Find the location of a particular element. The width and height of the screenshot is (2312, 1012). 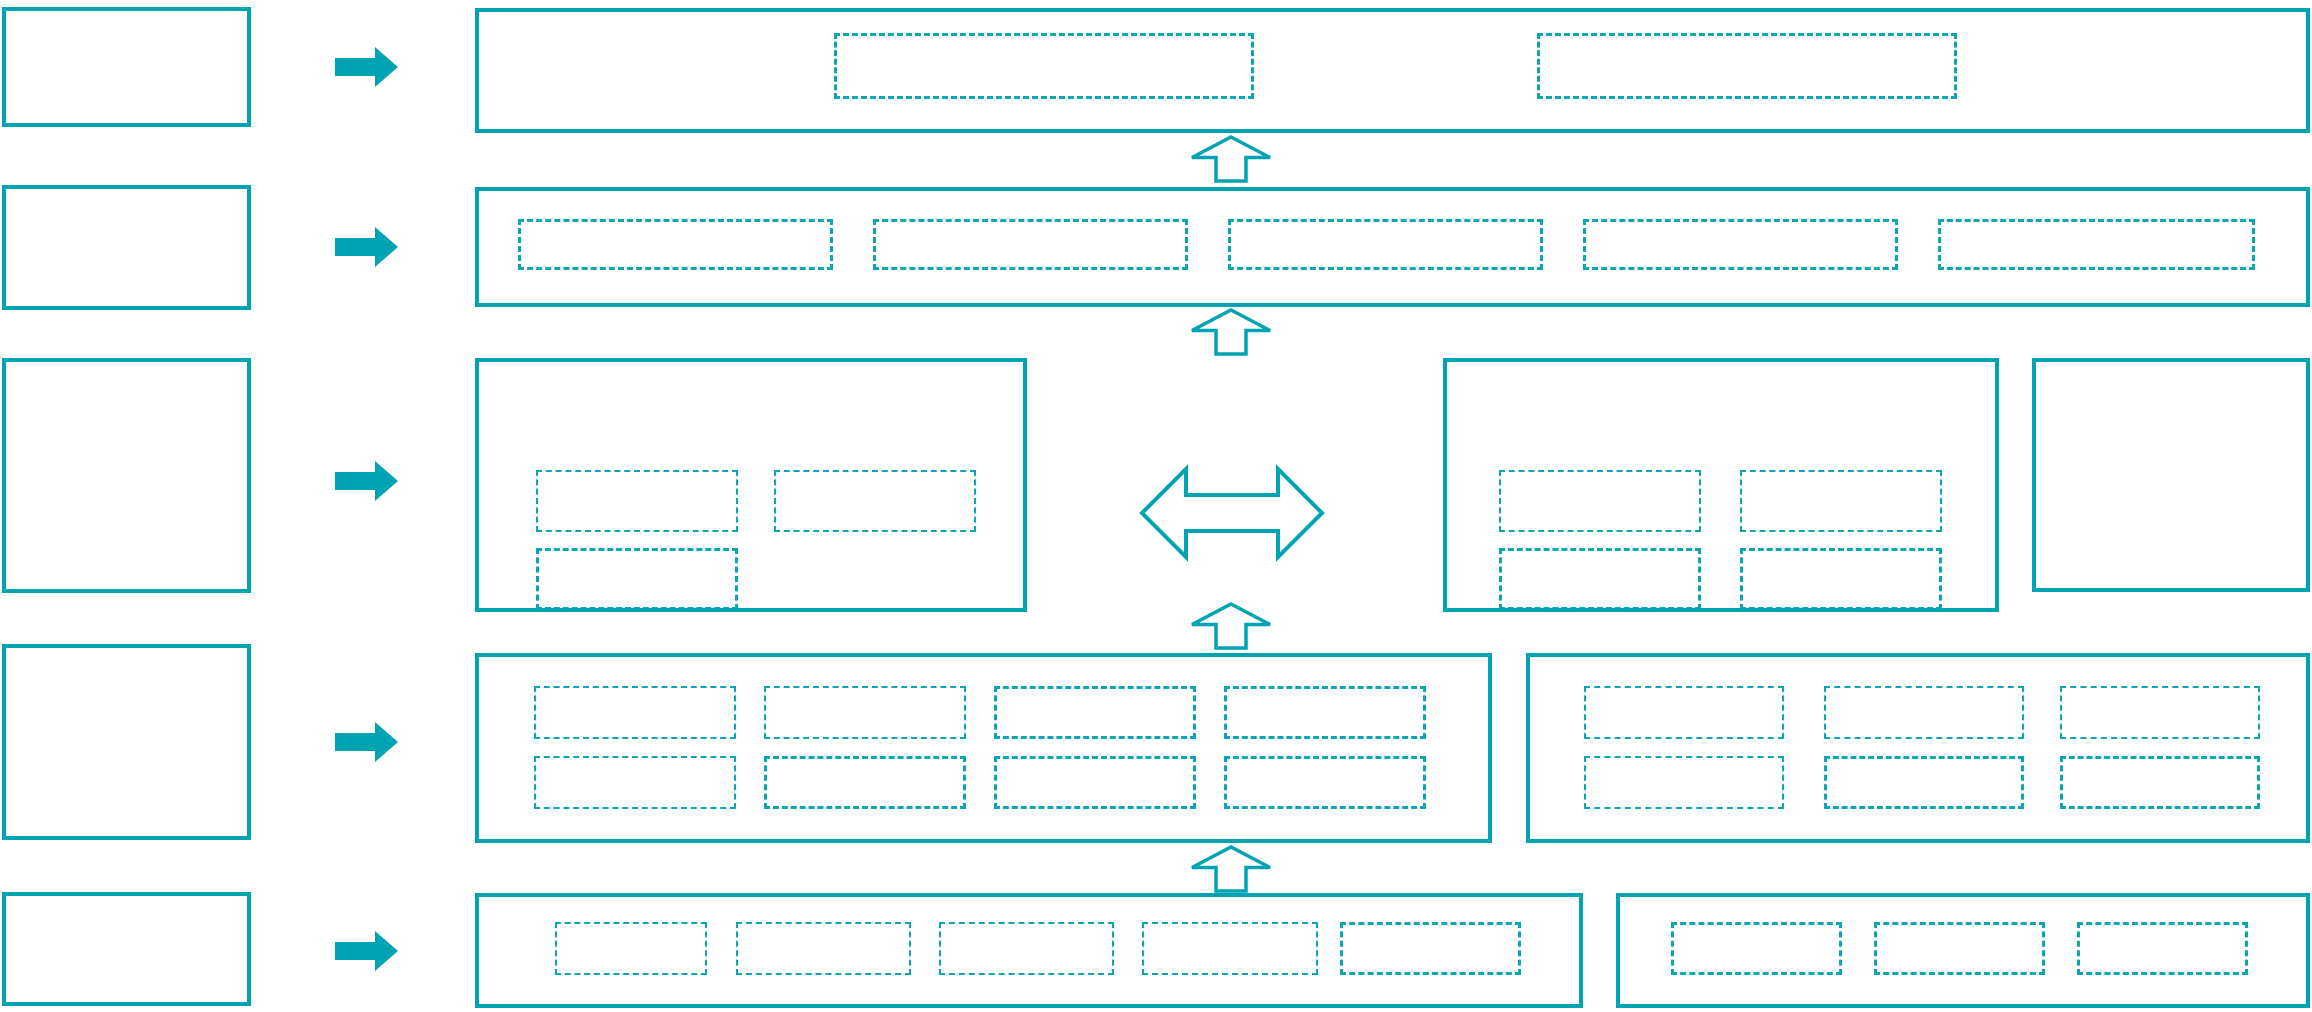

container-r1-main is located at coordinates (1392, 70).